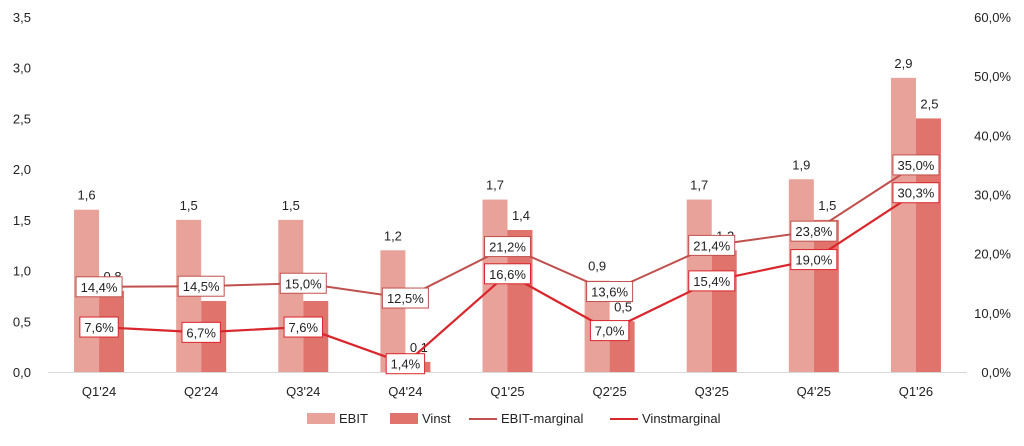 This screenshot has height=446, width=1024. Describe the element at coordinates (521, 215) in the screenshot. I see `bar-vinst-label: 1,4` at that location.